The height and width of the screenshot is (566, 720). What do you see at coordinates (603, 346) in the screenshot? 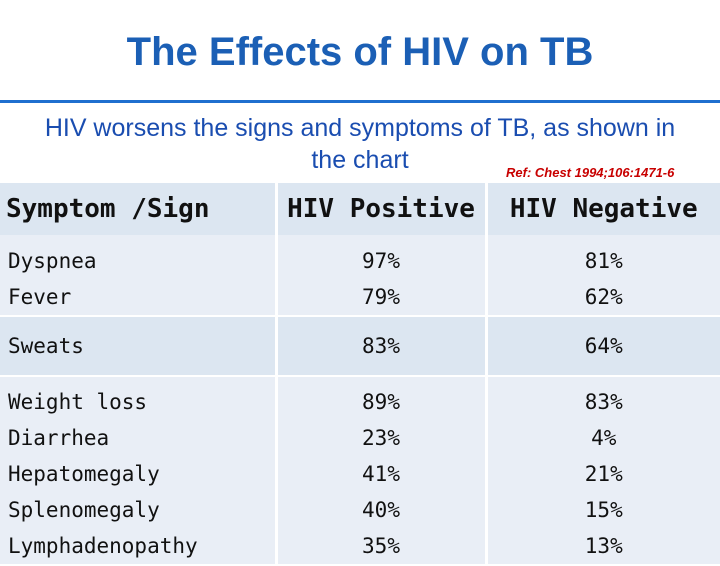
I see `value-sweats-negative: 64%` at bounding box center [603, 346].